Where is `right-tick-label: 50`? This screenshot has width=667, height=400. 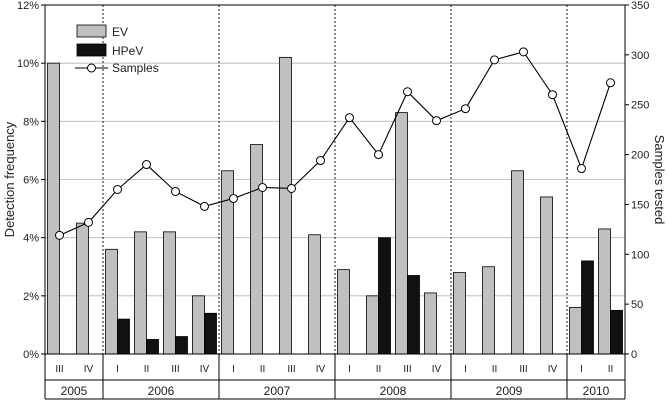 right-tick-label: 50 is located at coordinates (637, 305).